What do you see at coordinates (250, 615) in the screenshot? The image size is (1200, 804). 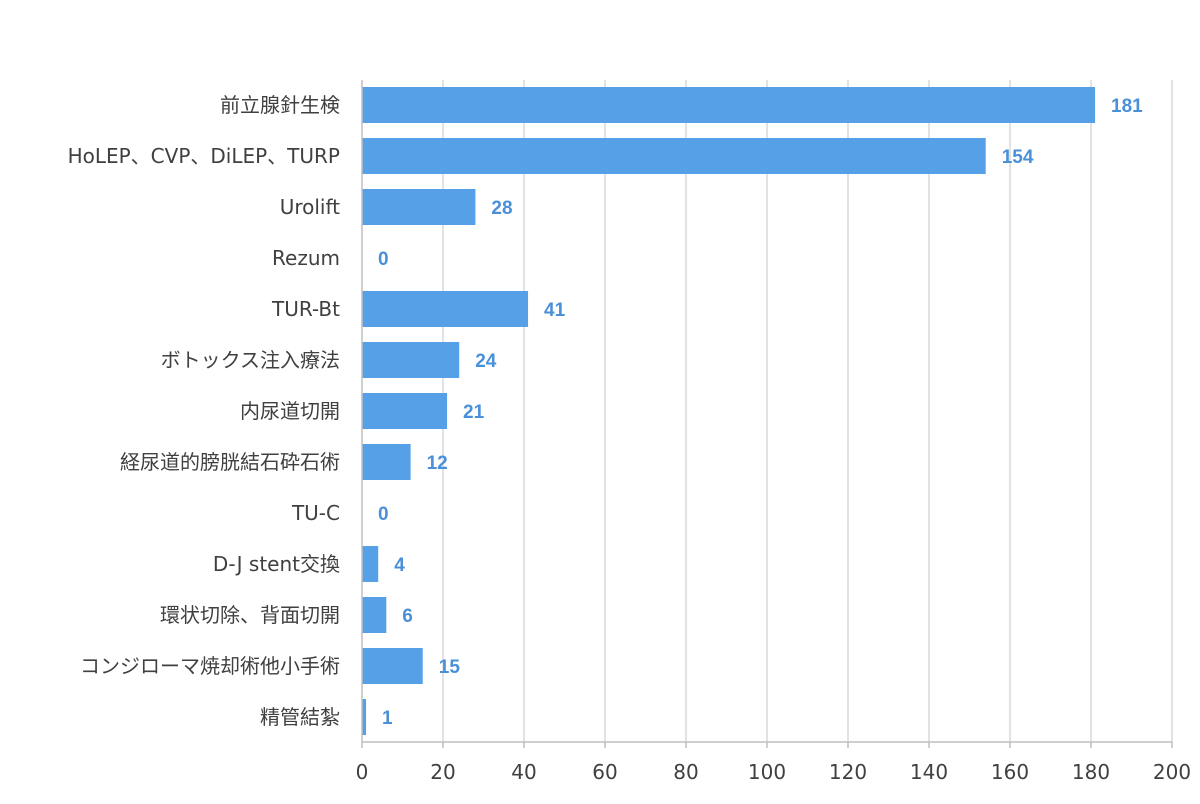 I see `category-label: 環状切除、背面切開` at bounding box center [250, 615].